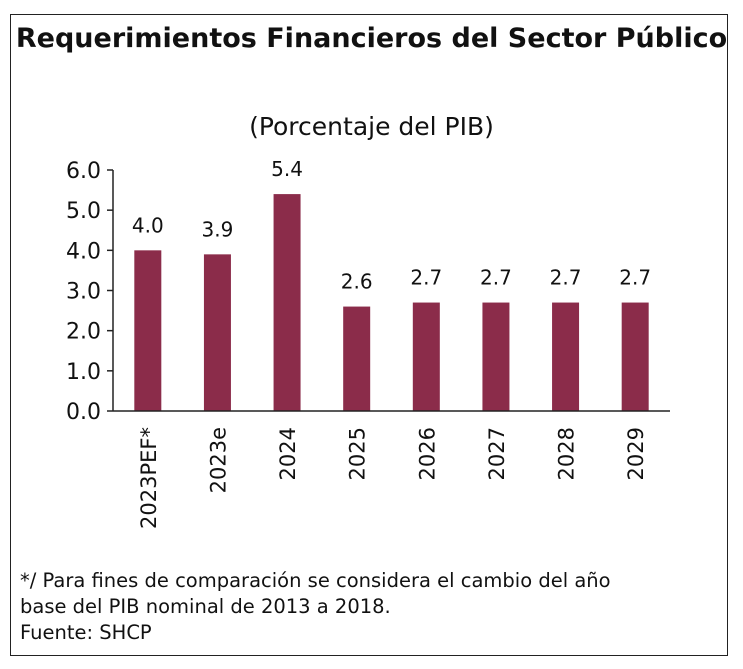 The height and width of the screenshot is (669, 743). Describe the element at coordinates (218, 229) in the screenshot. I see `data-label: 3.9` at that location.